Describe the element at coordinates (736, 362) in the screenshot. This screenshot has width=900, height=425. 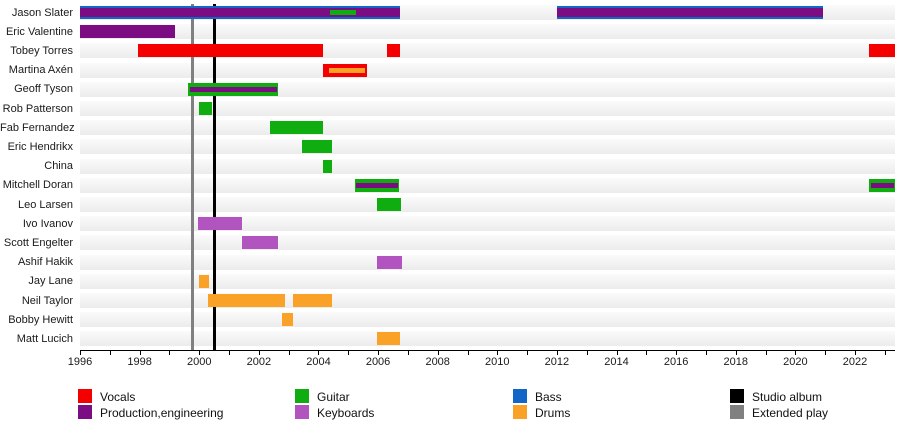
I see `axis-tick-label: 2018` at that location.